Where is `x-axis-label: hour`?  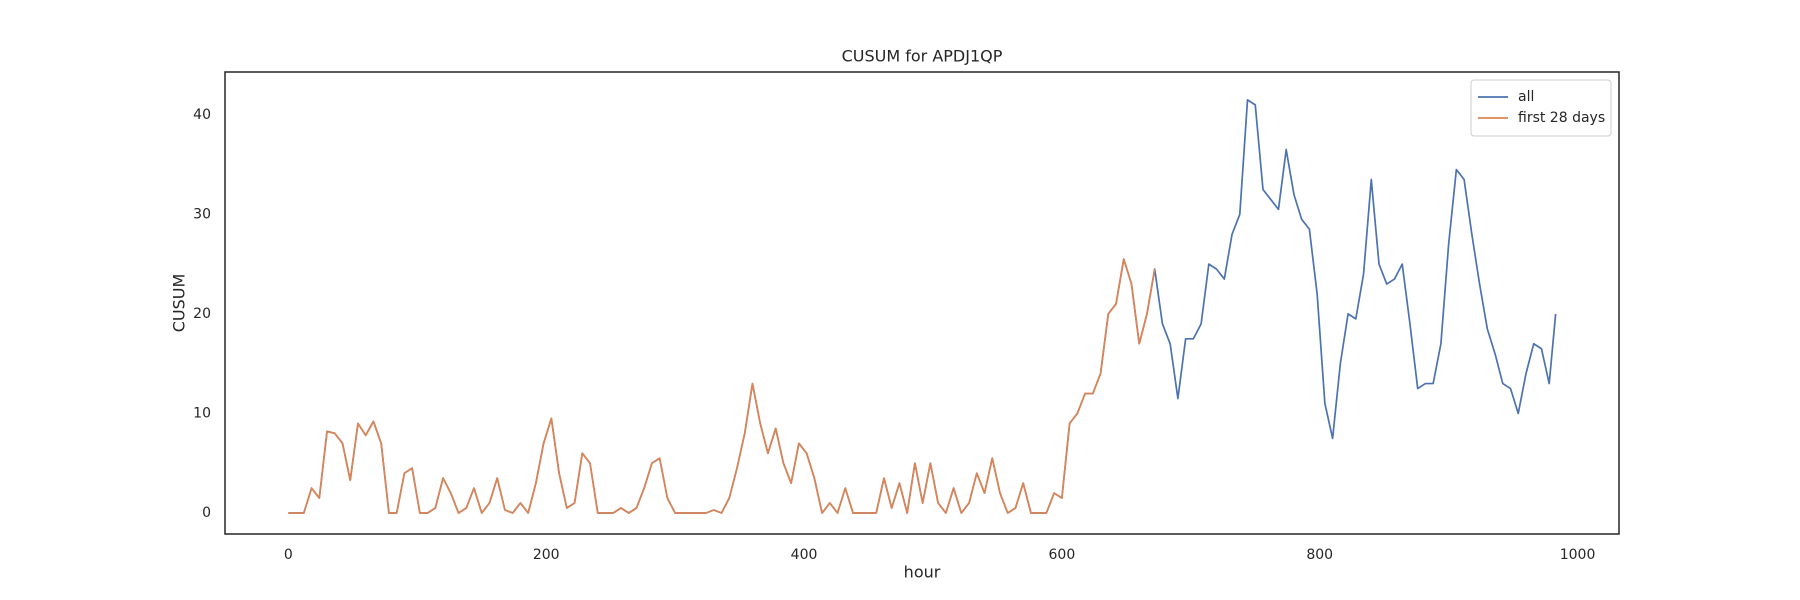 x-axis-label: hour is located at coordinates (922, 572).